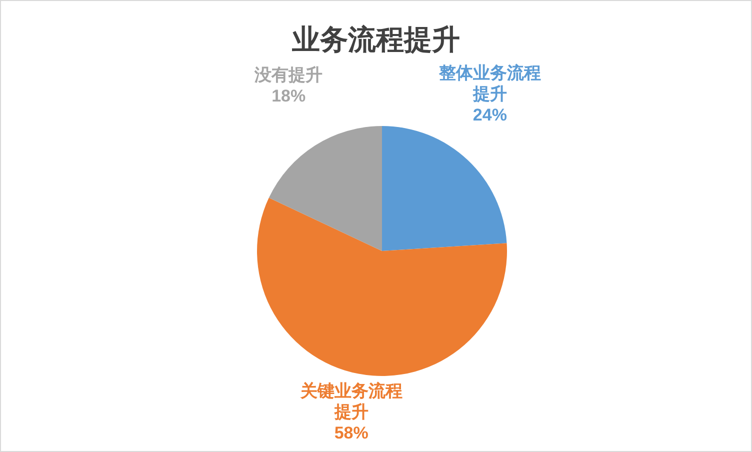 The image size is (752, 452). What do you see at coordinates (288, 75) in the screenshot?
I see `slice-label: 没有提升` at bounding box center [288, 75].